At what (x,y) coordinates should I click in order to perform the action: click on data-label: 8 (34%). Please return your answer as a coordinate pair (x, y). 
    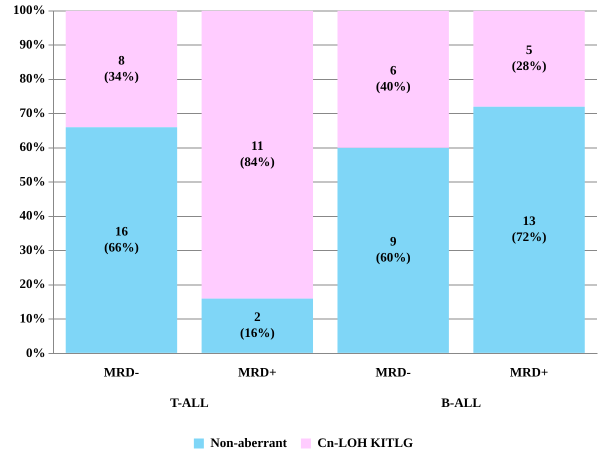
    Looking at the image, I should click on (121, 68).